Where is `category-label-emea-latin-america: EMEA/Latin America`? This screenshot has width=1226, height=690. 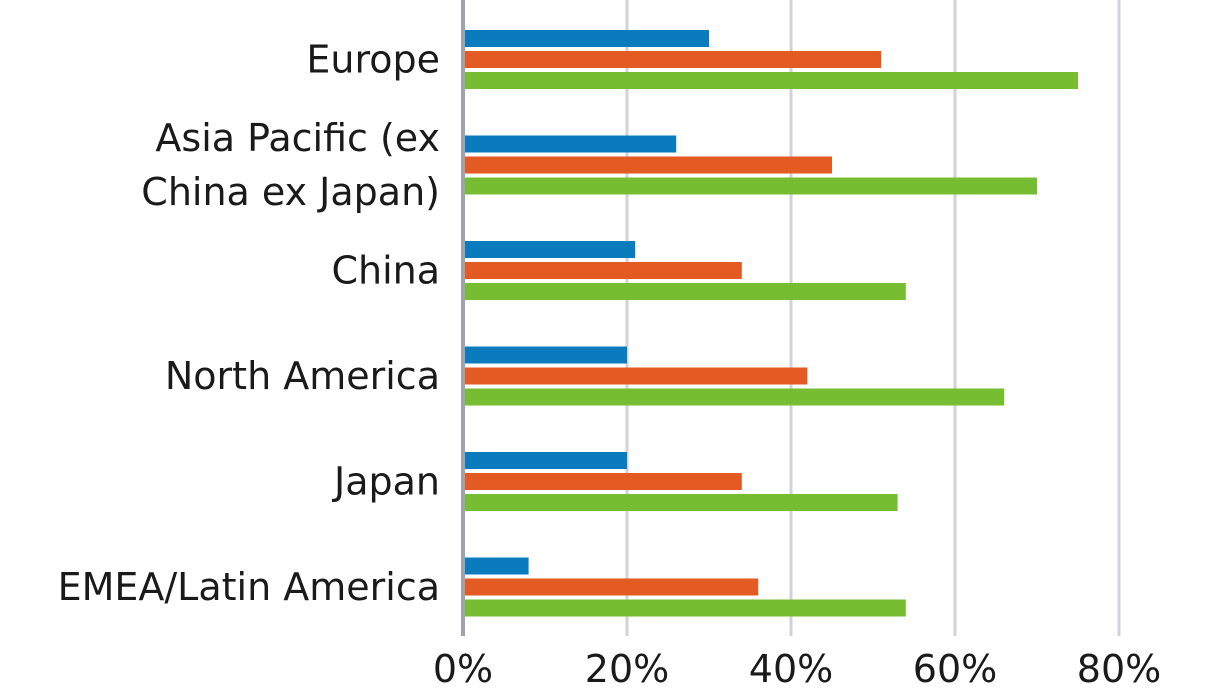
category-label-emea-latin-america: EMEA/Latin America is located at coordinates (249, 587).